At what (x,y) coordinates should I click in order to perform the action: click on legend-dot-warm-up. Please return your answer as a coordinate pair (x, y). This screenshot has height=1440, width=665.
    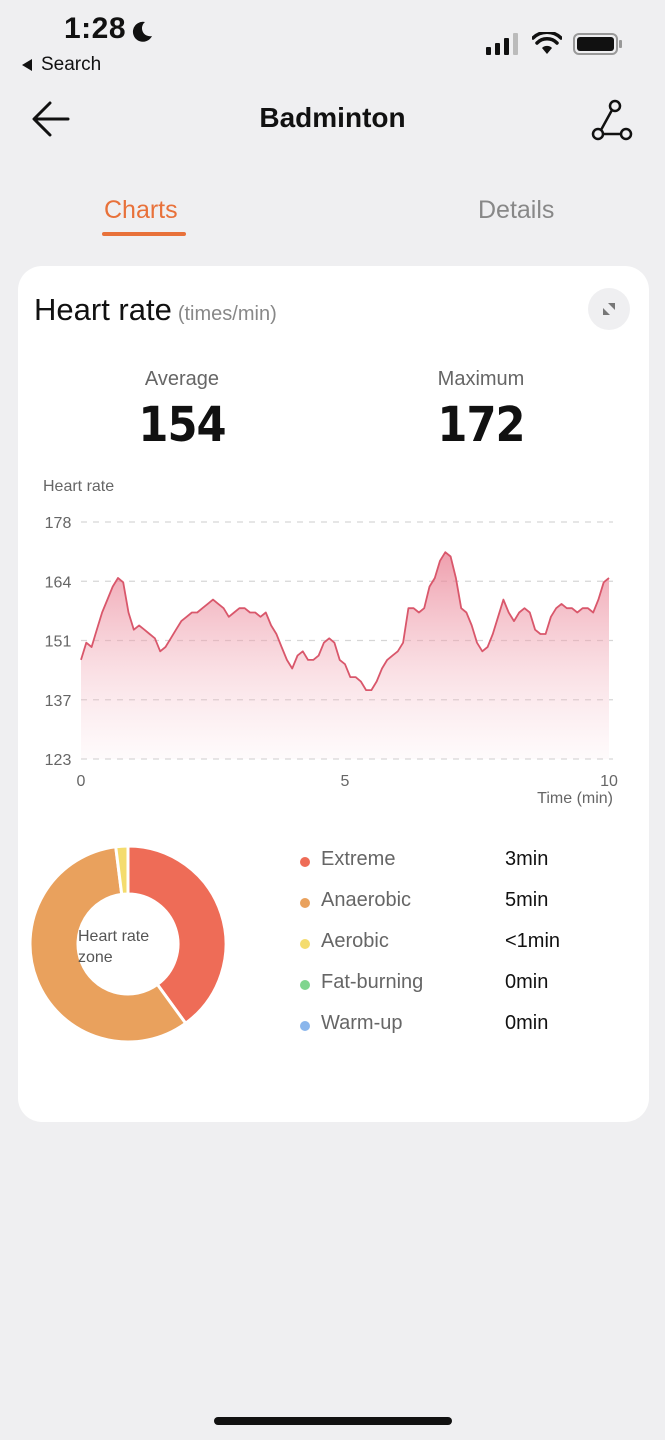
    Looking at the image, I should click on (305, 1026).